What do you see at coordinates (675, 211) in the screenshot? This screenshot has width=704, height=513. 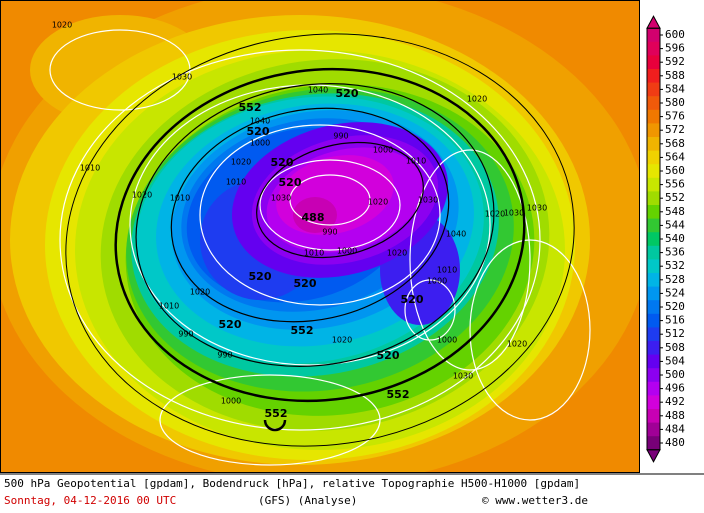 I see `colorbar-label: 548` at bounding box center [675, 211].